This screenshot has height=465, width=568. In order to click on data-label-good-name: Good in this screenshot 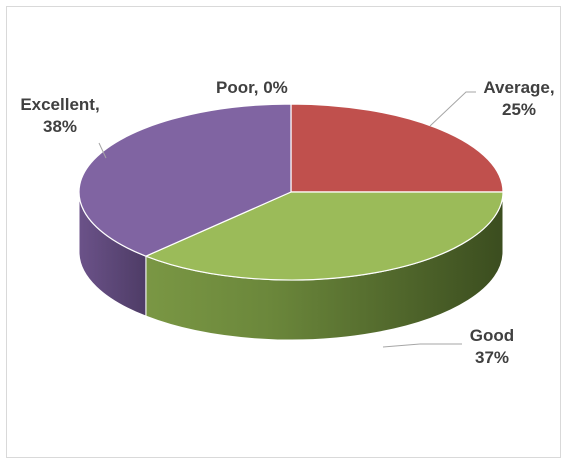, I will do `click(492, 335)`.